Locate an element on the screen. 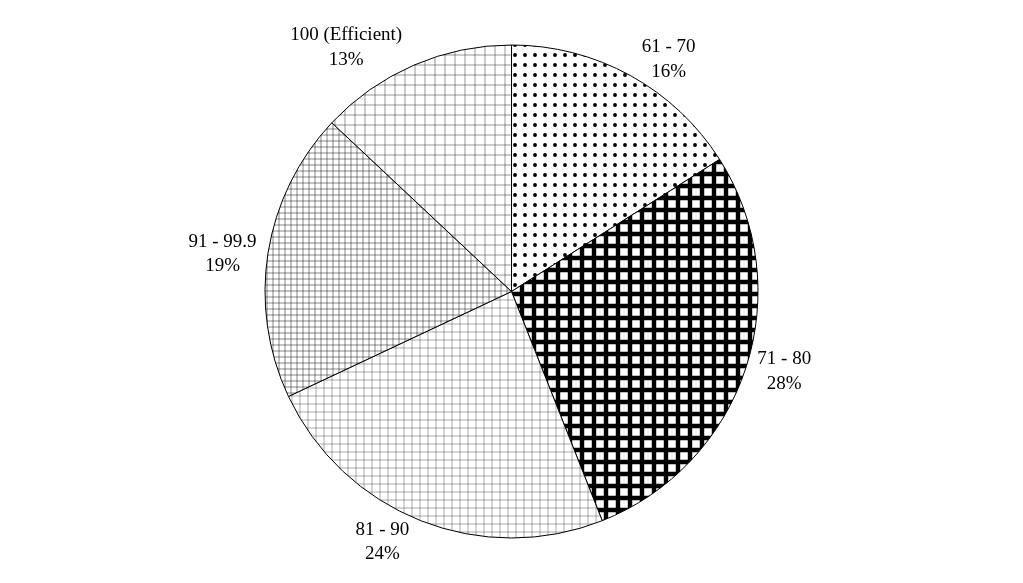  slice-label: 61 - 70 is located at coordinates (668, 46).